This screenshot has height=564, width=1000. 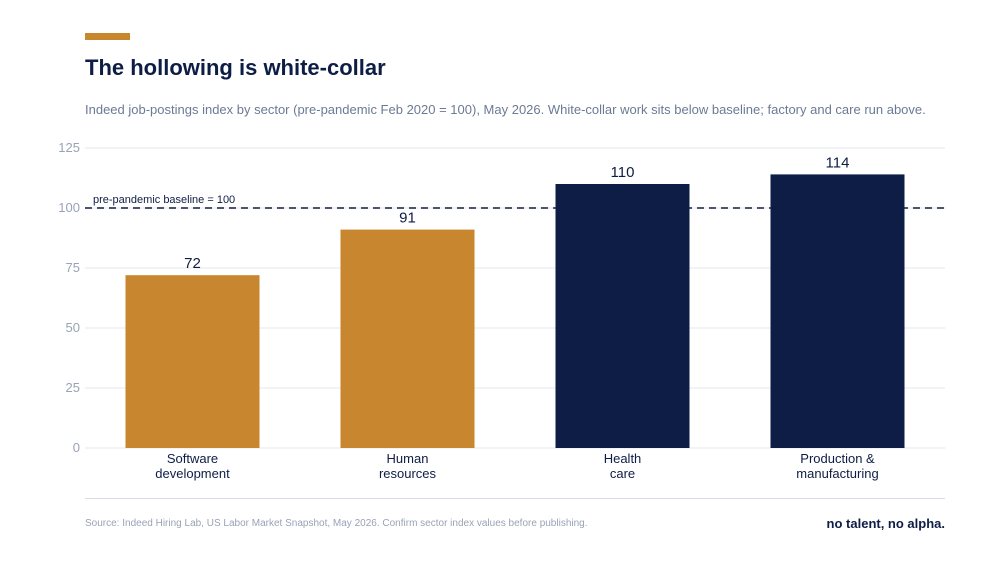 What do you see at coordinates (622, 473) in the screenshot?
I see `x-category-label: care` at bounding box center [622, 473].